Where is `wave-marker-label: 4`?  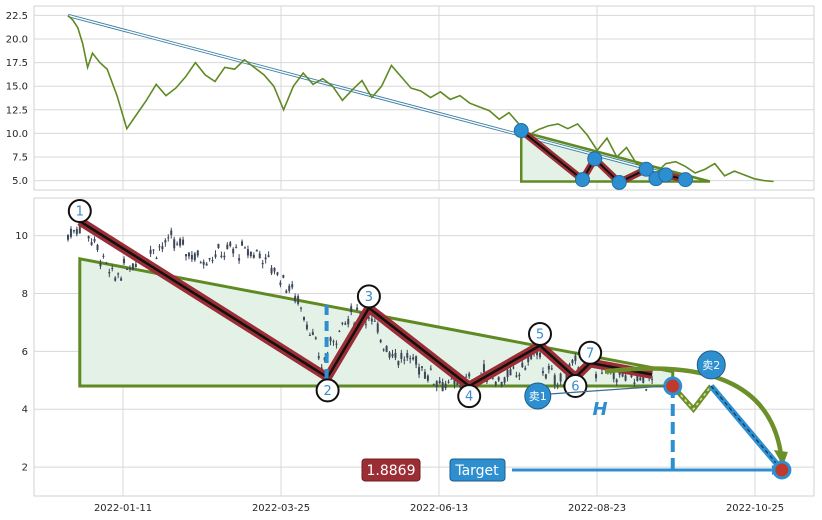
wave-marker-label: 4 is located at coordinates (469, 397).